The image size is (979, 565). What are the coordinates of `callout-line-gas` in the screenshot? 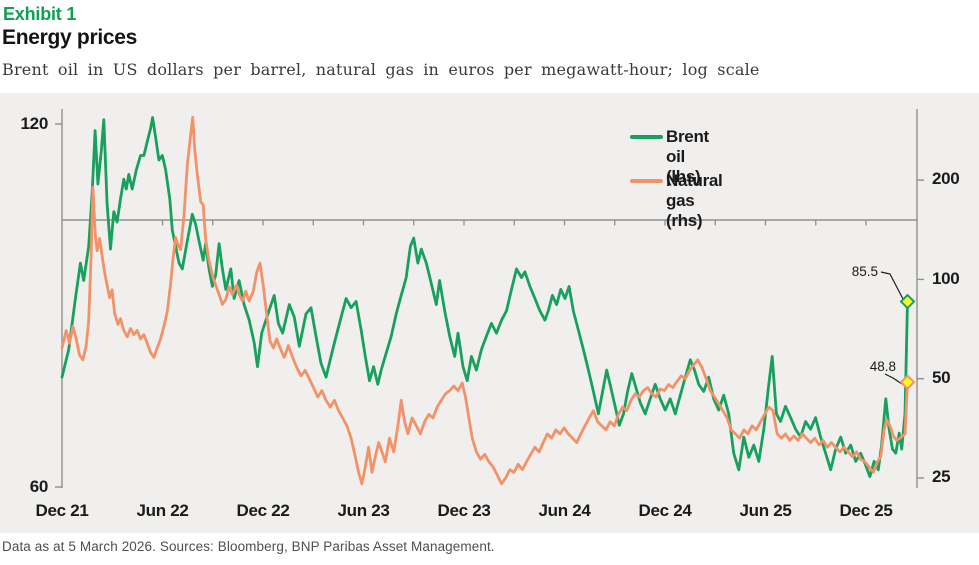 It's located at (893, 379).